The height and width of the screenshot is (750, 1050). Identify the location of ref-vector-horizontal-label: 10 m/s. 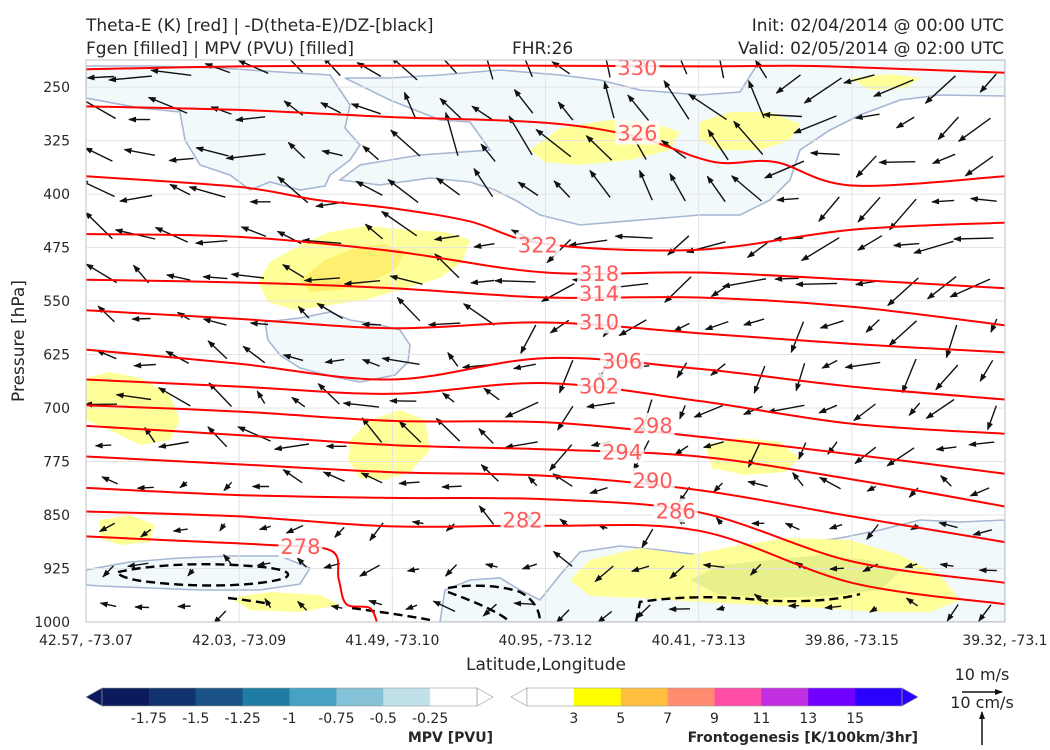
(982, 674).